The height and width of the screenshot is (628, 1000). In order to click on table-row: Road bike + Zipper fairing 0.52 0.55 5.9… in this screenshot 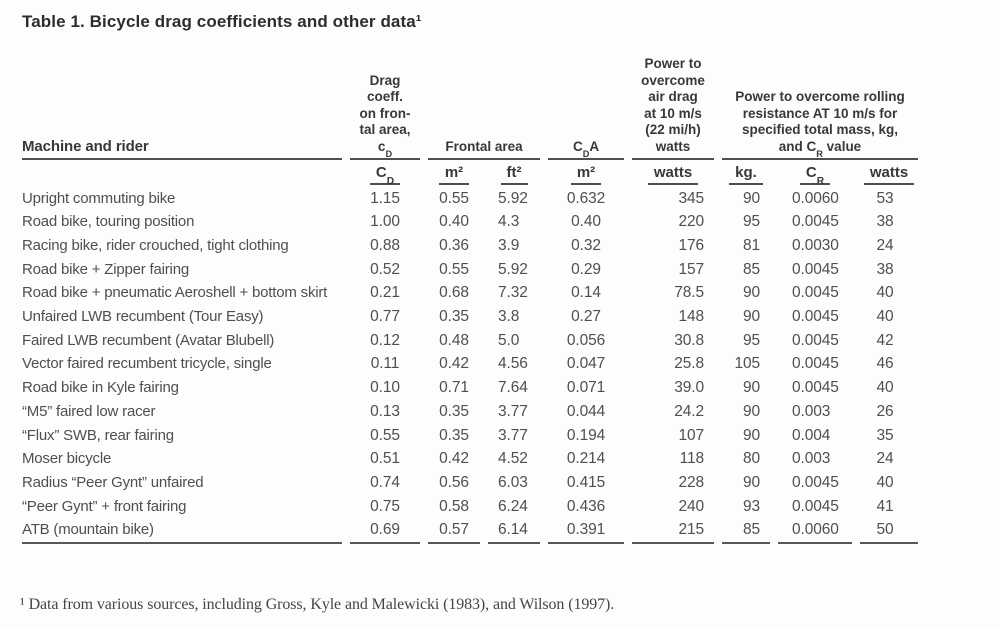, I will do `click(470, 270)`.